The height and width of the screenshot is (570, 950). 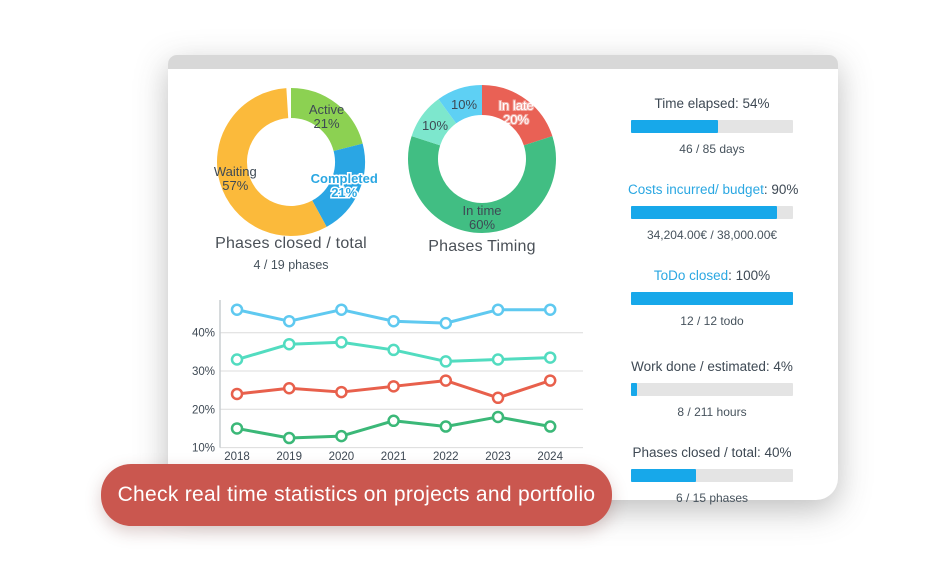 What do you see at coordinates (289, 457) in the screenshot?
I see `x-axis-tick-label: 2019` at bounding box center [289, 457].